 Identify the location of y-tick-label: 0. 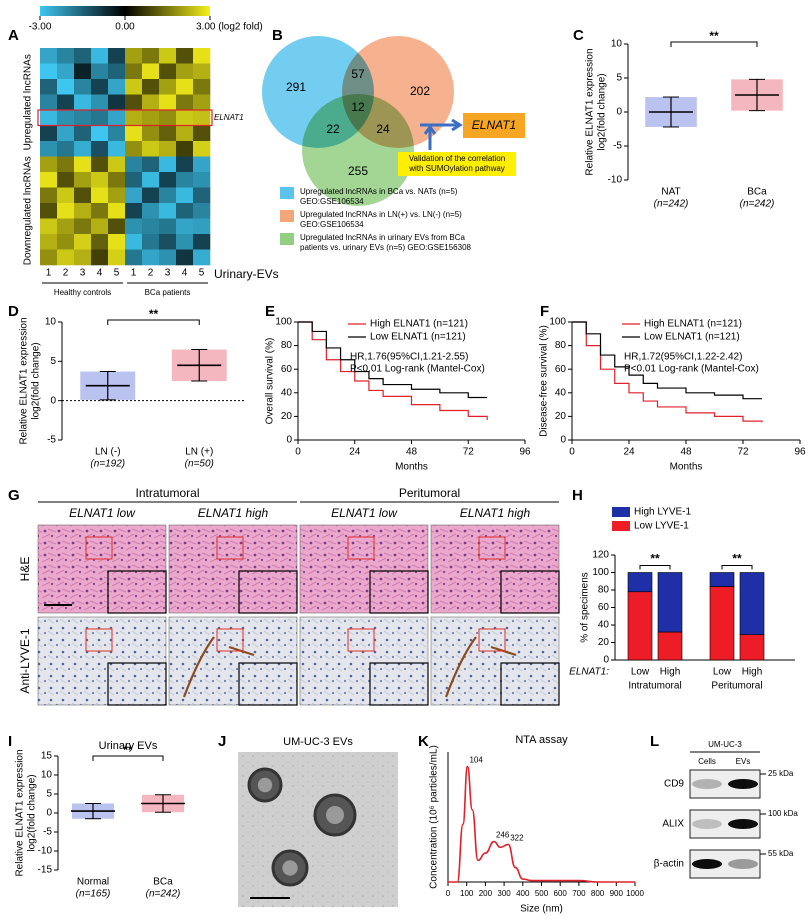
(619, 112).